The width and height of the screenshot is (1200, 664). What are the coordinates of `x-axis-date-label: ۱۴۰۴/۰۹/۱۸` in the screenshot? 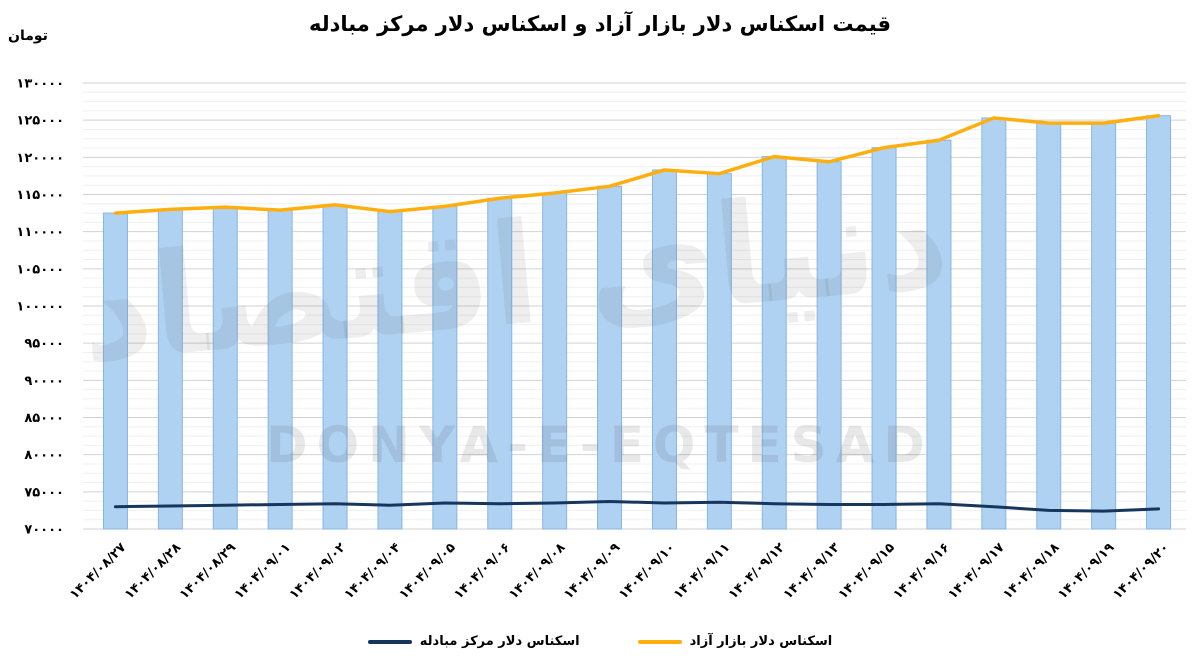 It's located at (1031, 571).